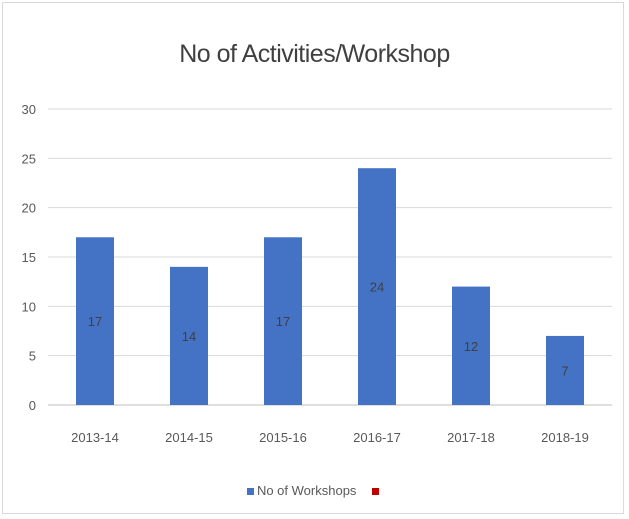 Image resolution: width=629 pixels, height=519 pixels. I want to click on chart-title: No of Activities/Workshop, so click(314, 54).